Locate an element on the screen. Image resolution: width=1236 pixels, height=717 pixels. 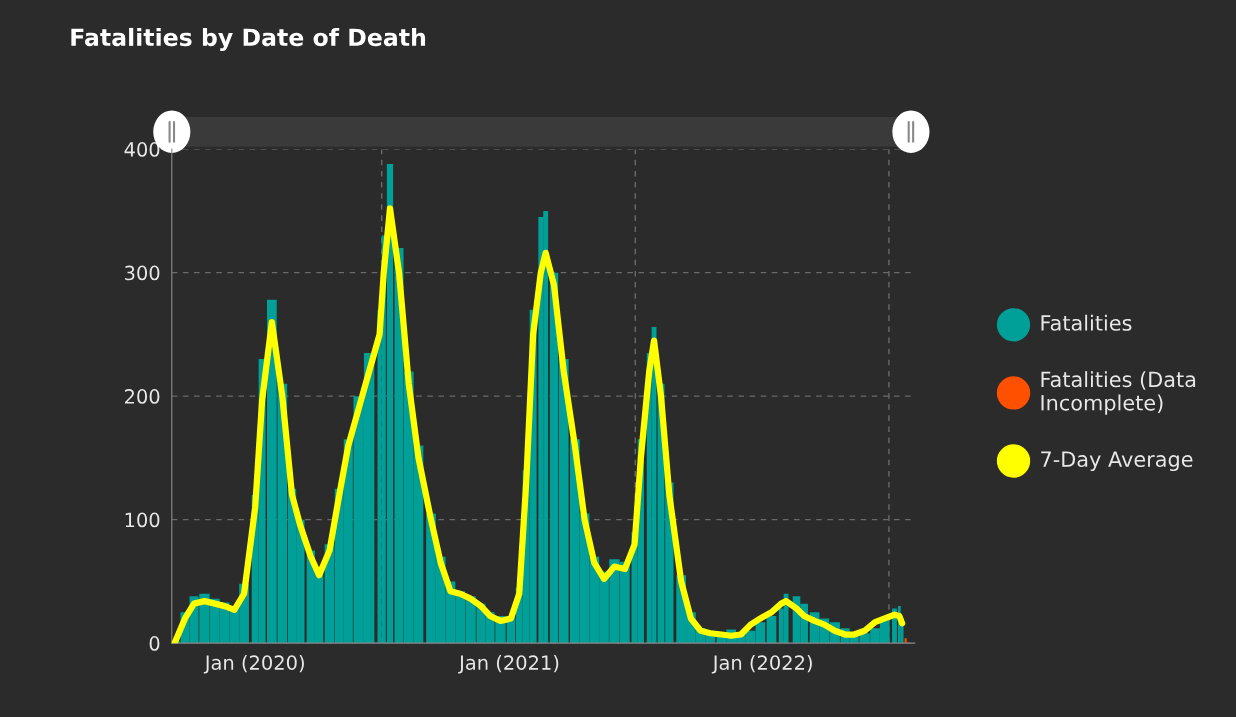
chart-title: Fatalities by Date of Death is located at coordinates (248, 39).